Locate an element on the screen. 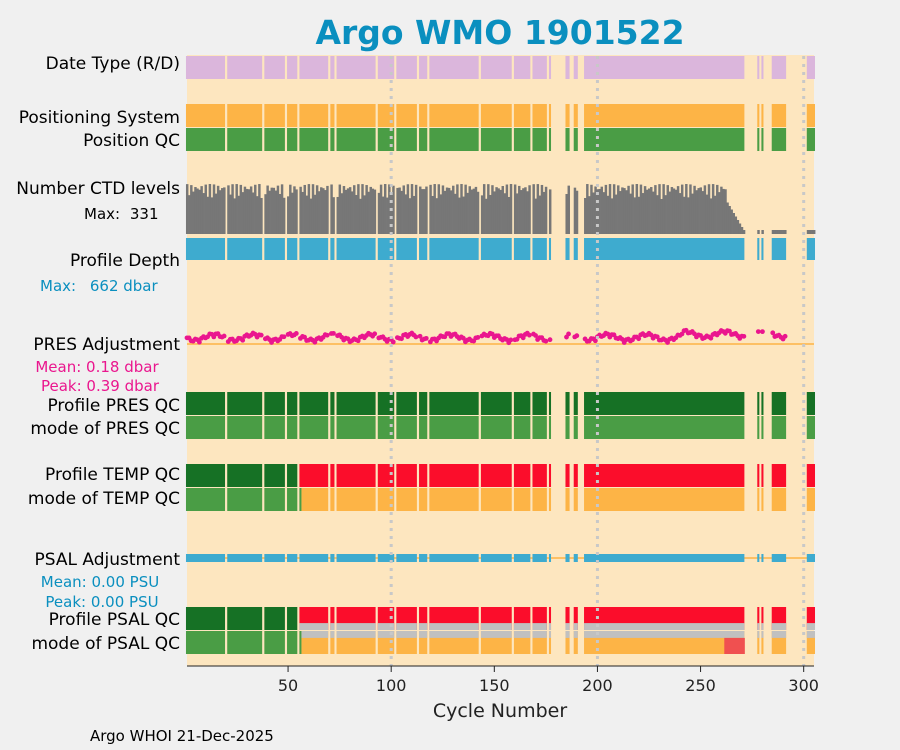 The width and height of the screenshot is (900, 750). x-tick-label: 300 is located at coordinates (803, 685).